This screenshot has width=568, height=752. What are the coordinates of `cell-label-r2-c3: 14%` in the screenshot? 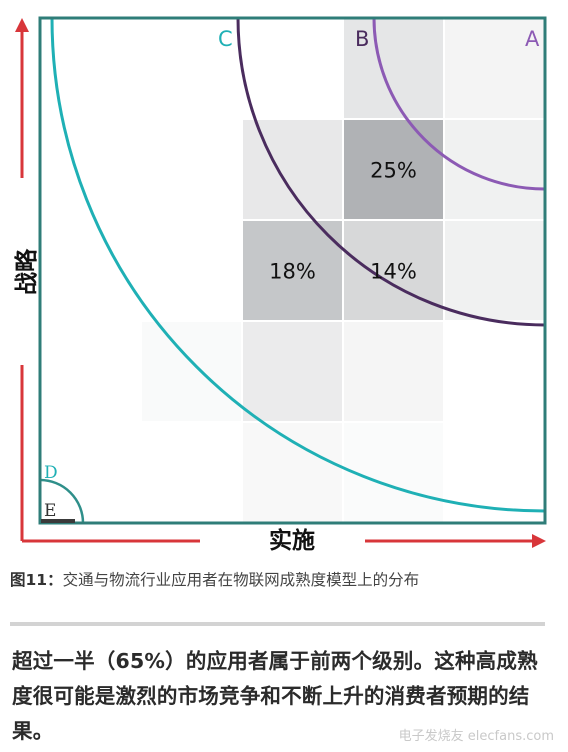 It's located at (393, 272).